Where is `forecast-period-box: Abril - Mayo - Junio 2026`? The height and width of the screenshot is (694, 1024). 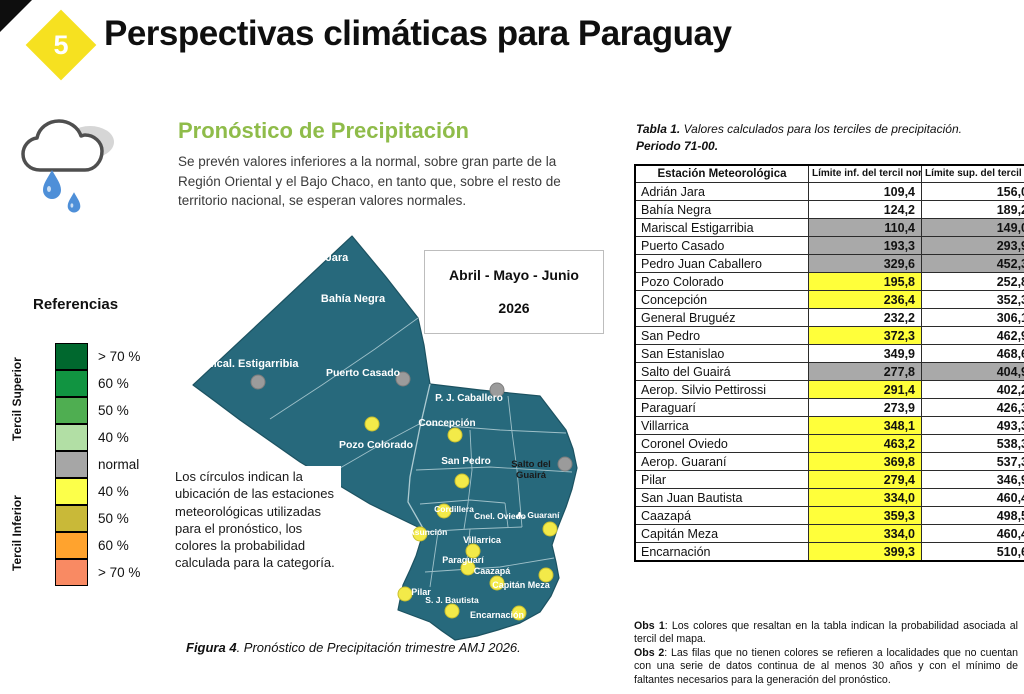 forecast-period-box: Abril - Mayo - Junio 2026 is located at coordinates (514, 292).